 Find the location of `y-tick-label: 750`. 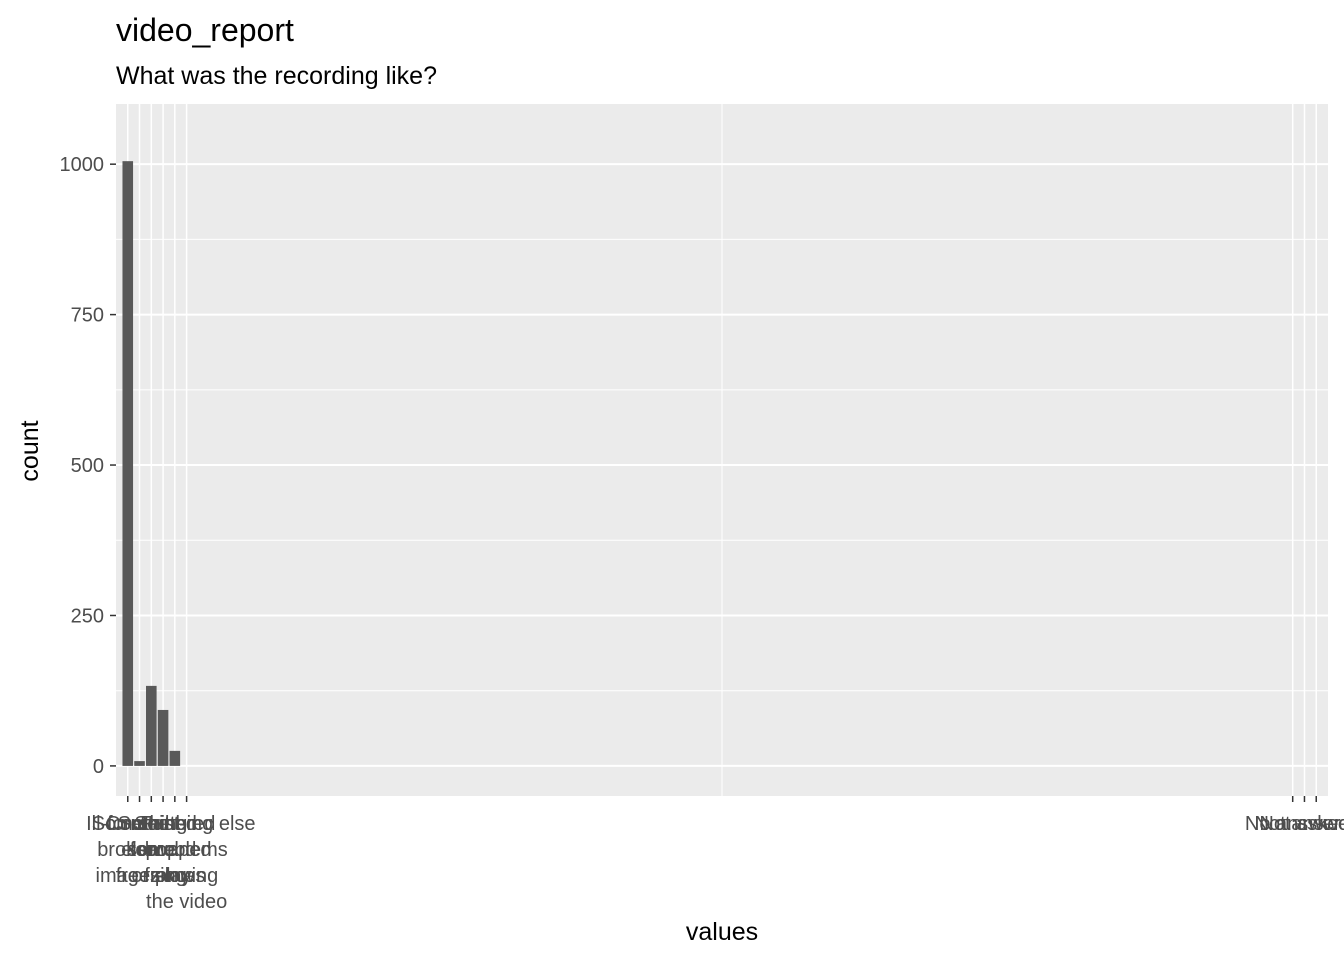

y-tick-label: 750 is located at coordinates (87, 316).